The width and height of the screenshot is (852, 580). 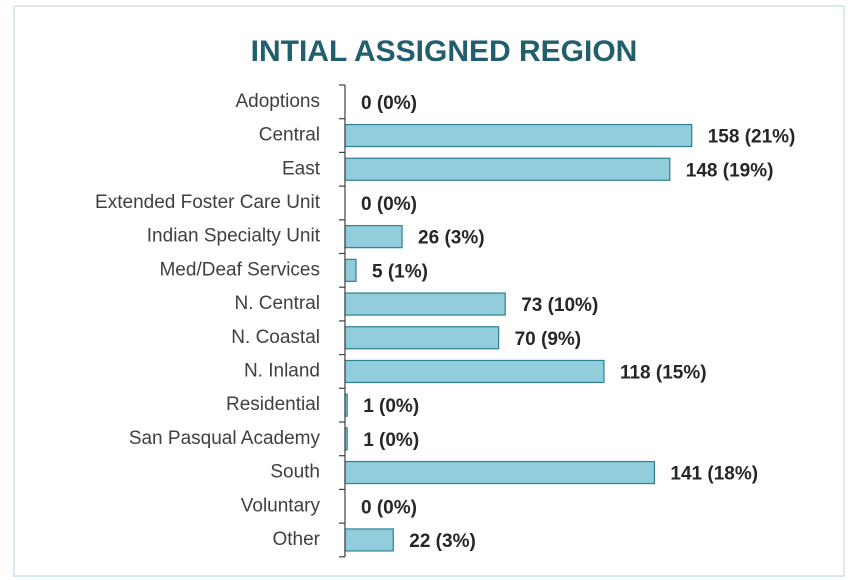 What do you see at coordinates (663, 372) in the screenshot?
I see `value-label: 118 (15%)` at bounding box center [663, 372].